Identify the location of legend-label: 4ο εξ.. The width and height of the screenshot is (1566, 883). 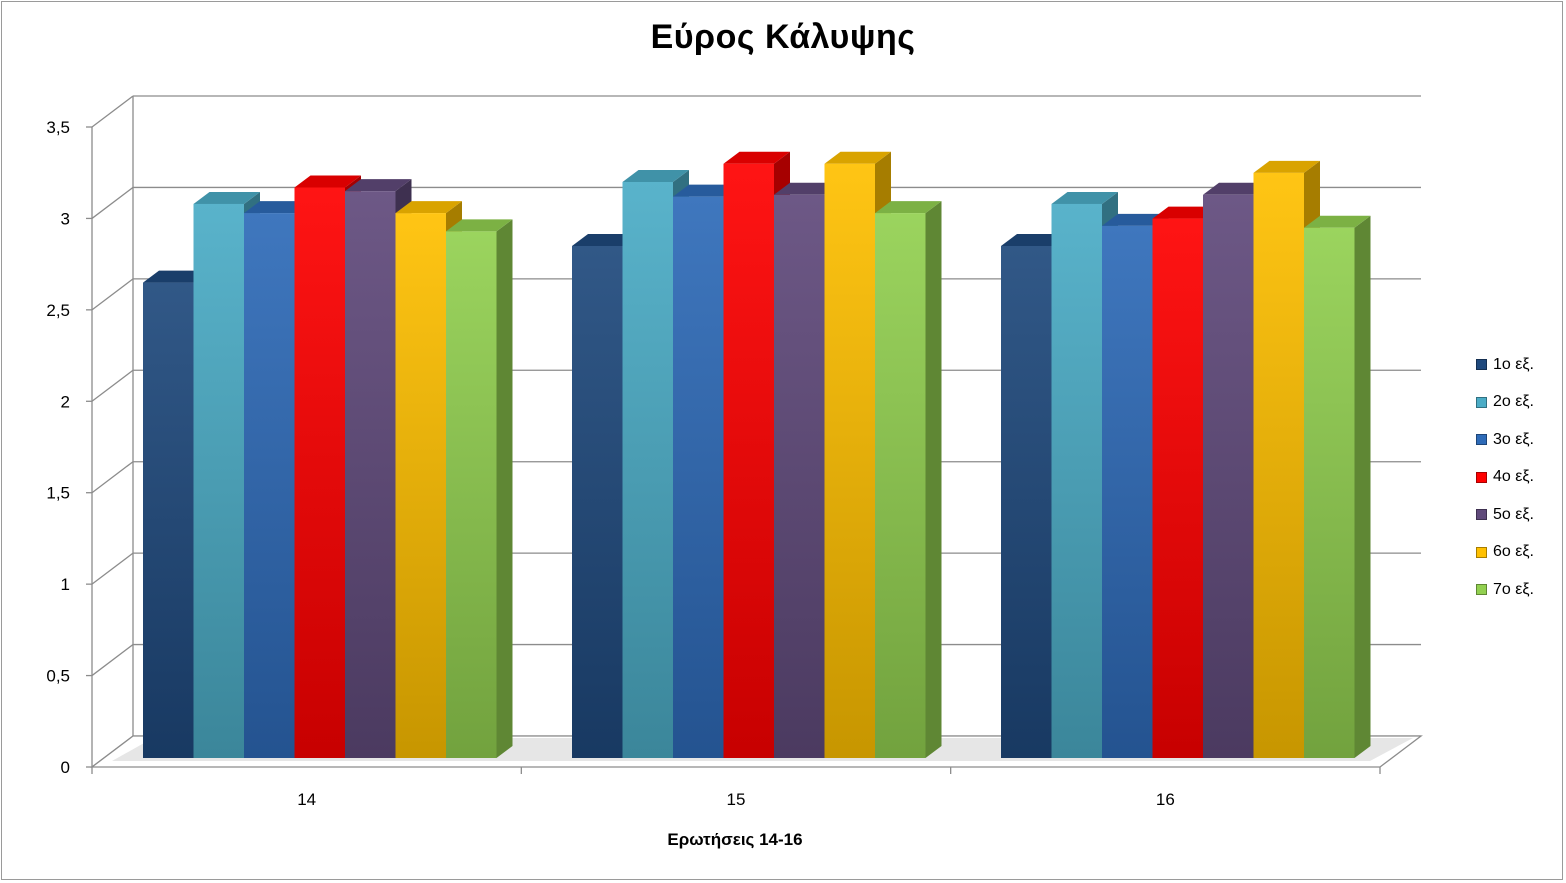
(1513, 477).